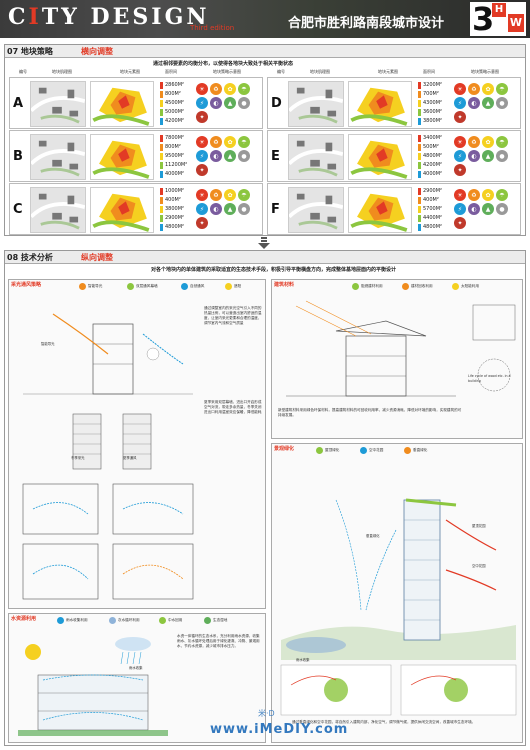 The width and height of the screenshot is (530, 750). What do you see at coordinates (26, 285) in the screenshot?
I see `ventilation-title: 采光通风策略` at bounding box center [26, 285].